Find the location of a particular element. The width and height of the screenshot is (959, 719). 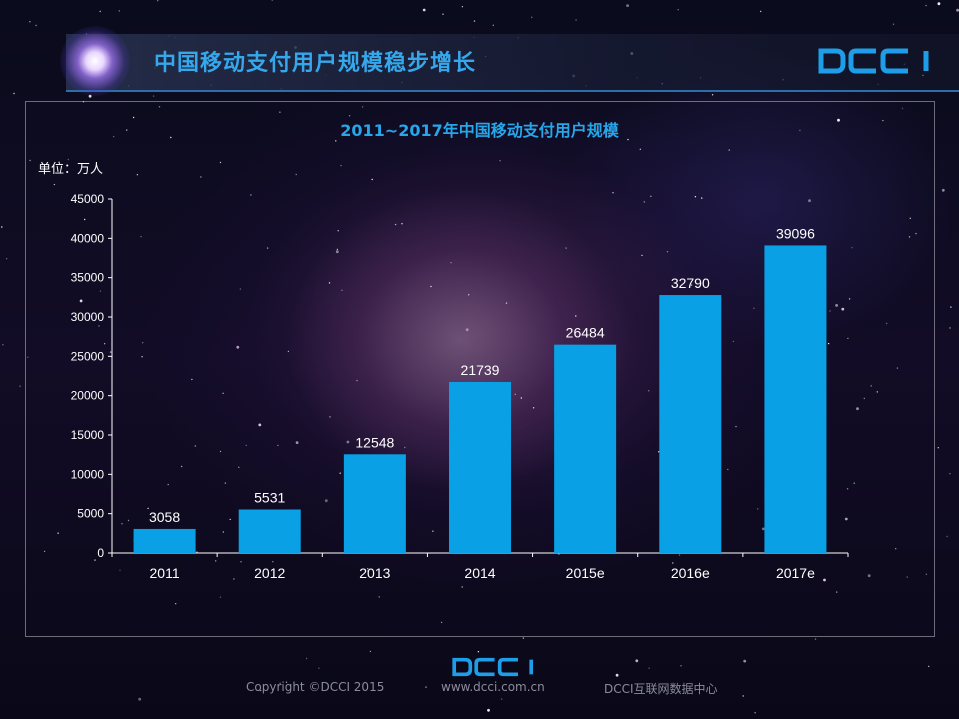

footer-url: www.dcci.com.cn is located at coordinates (493, 687).